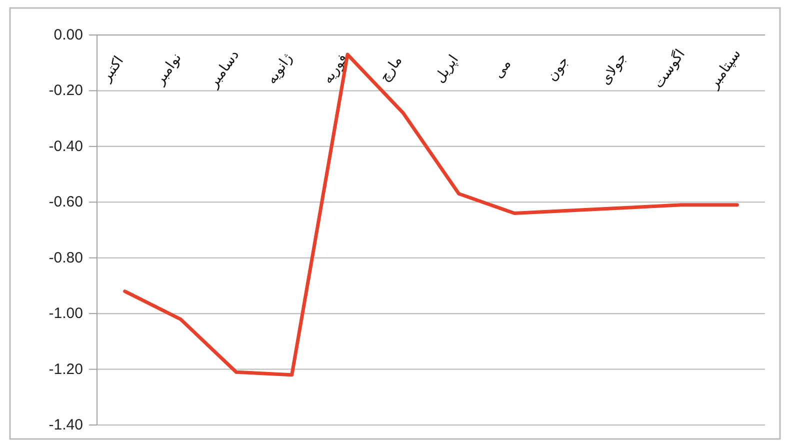 Image resolution: width=790 pixels, height=443 pixels. Describe the element at coordinates (65, 91) in the screenshot. I see `y-tick-label: -0.20` at that location.